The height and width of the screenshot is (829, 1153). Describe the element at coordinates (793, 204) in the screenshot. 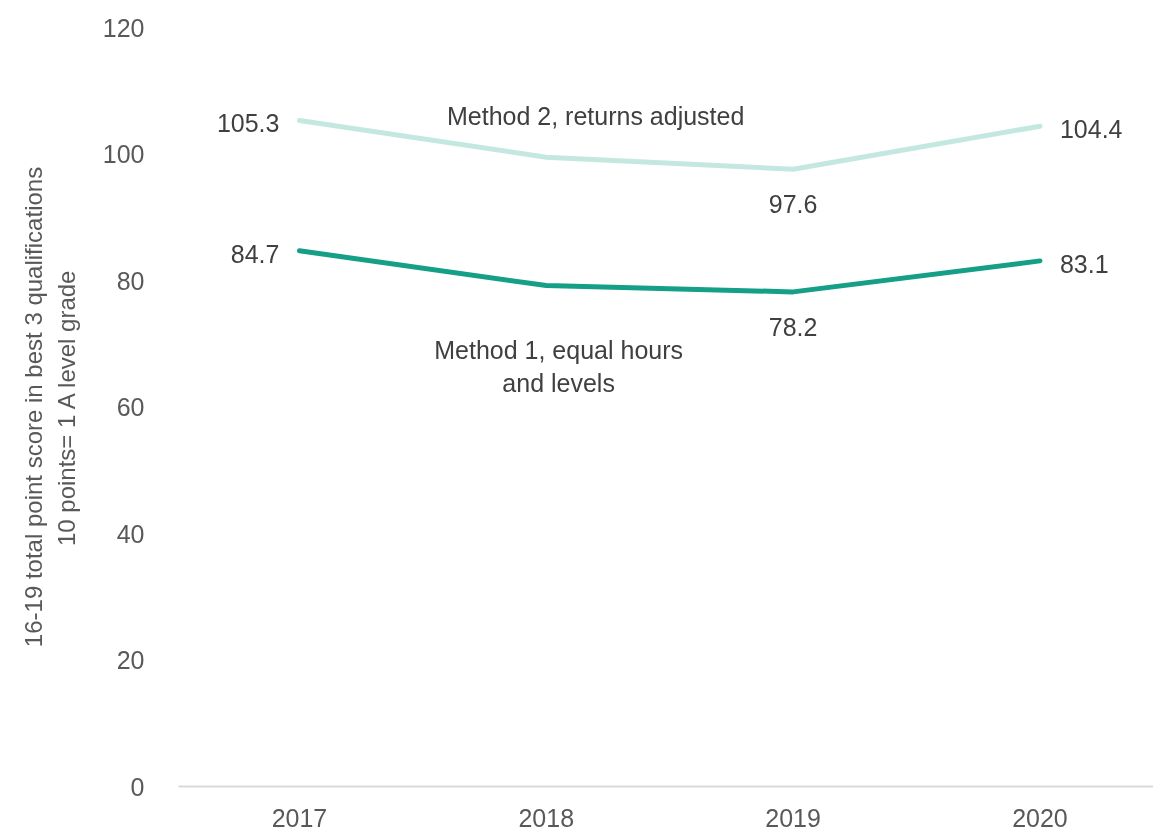

I see `data-label: 97.6` at that location.